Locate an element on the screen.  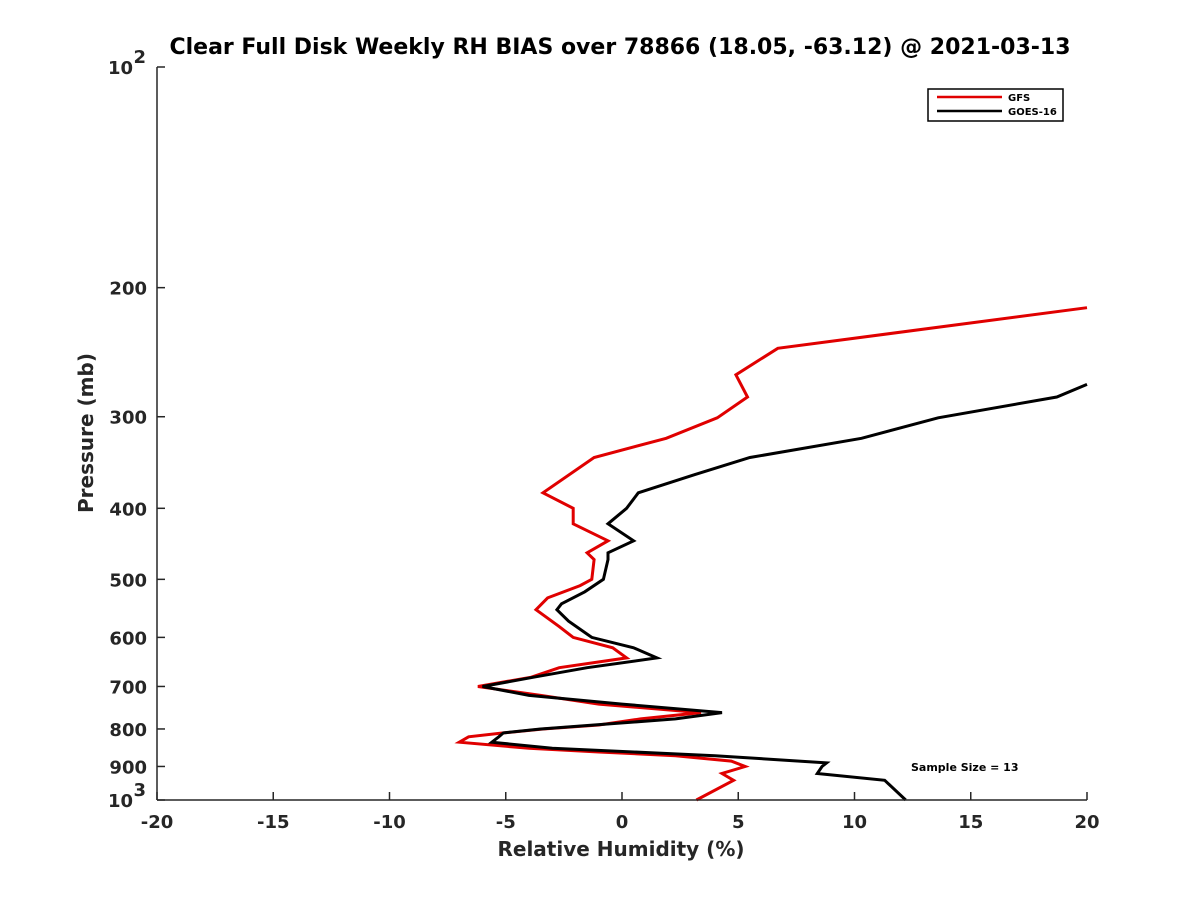
y-tick-label: 800 is located at coordinates (128, 730).